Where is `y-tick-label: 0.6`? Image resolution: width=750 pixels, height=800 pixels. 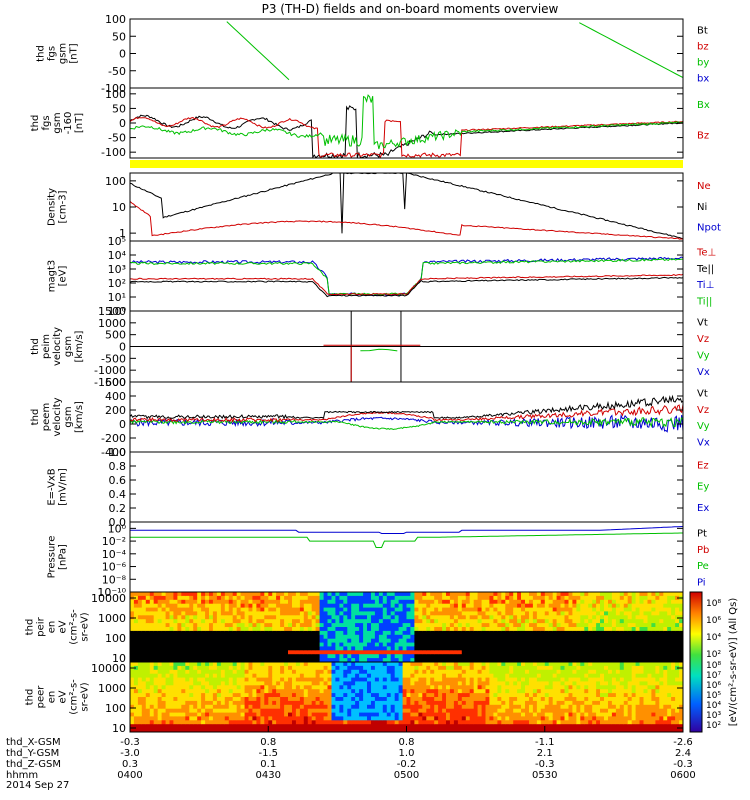
y-tick-label: 0.6 is located at coordinates (118, 480).